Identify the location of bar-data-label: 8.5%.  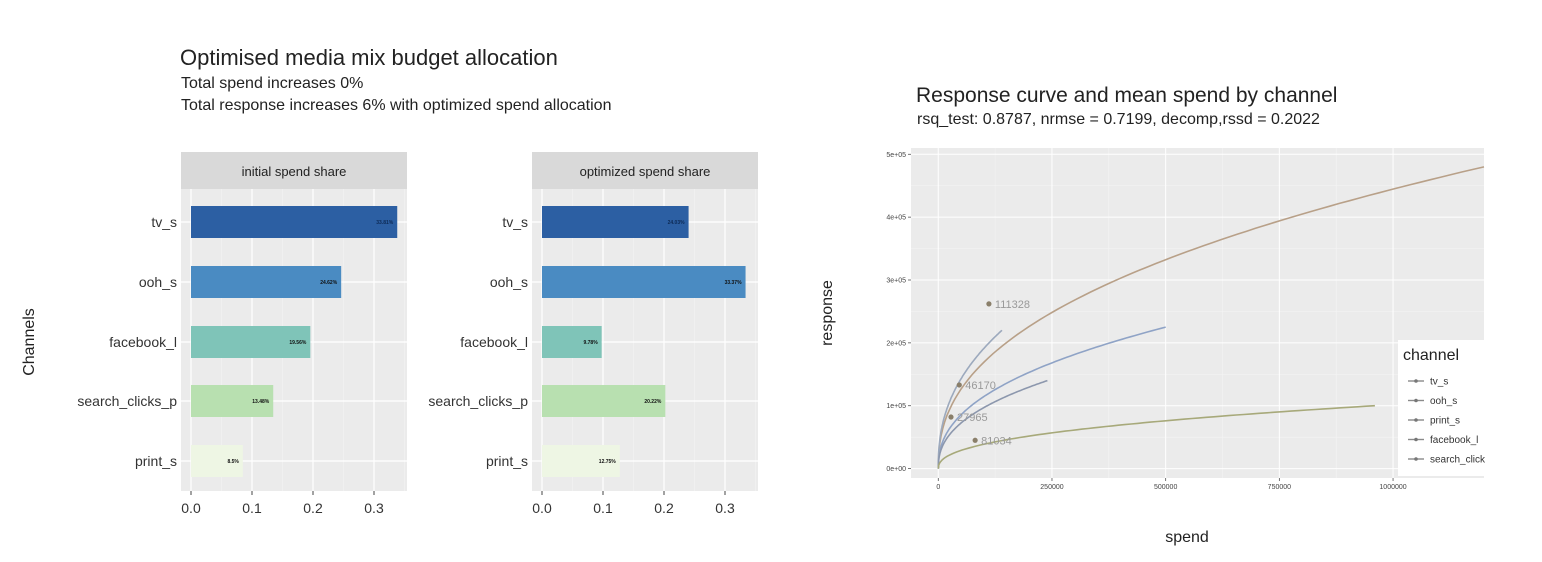
(233, 462).